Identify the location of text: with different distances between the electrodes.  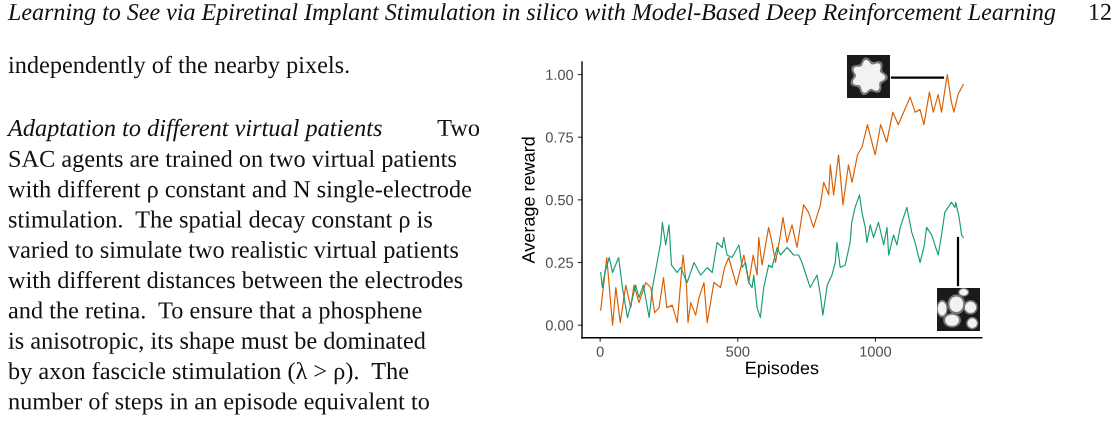
(235, 279).